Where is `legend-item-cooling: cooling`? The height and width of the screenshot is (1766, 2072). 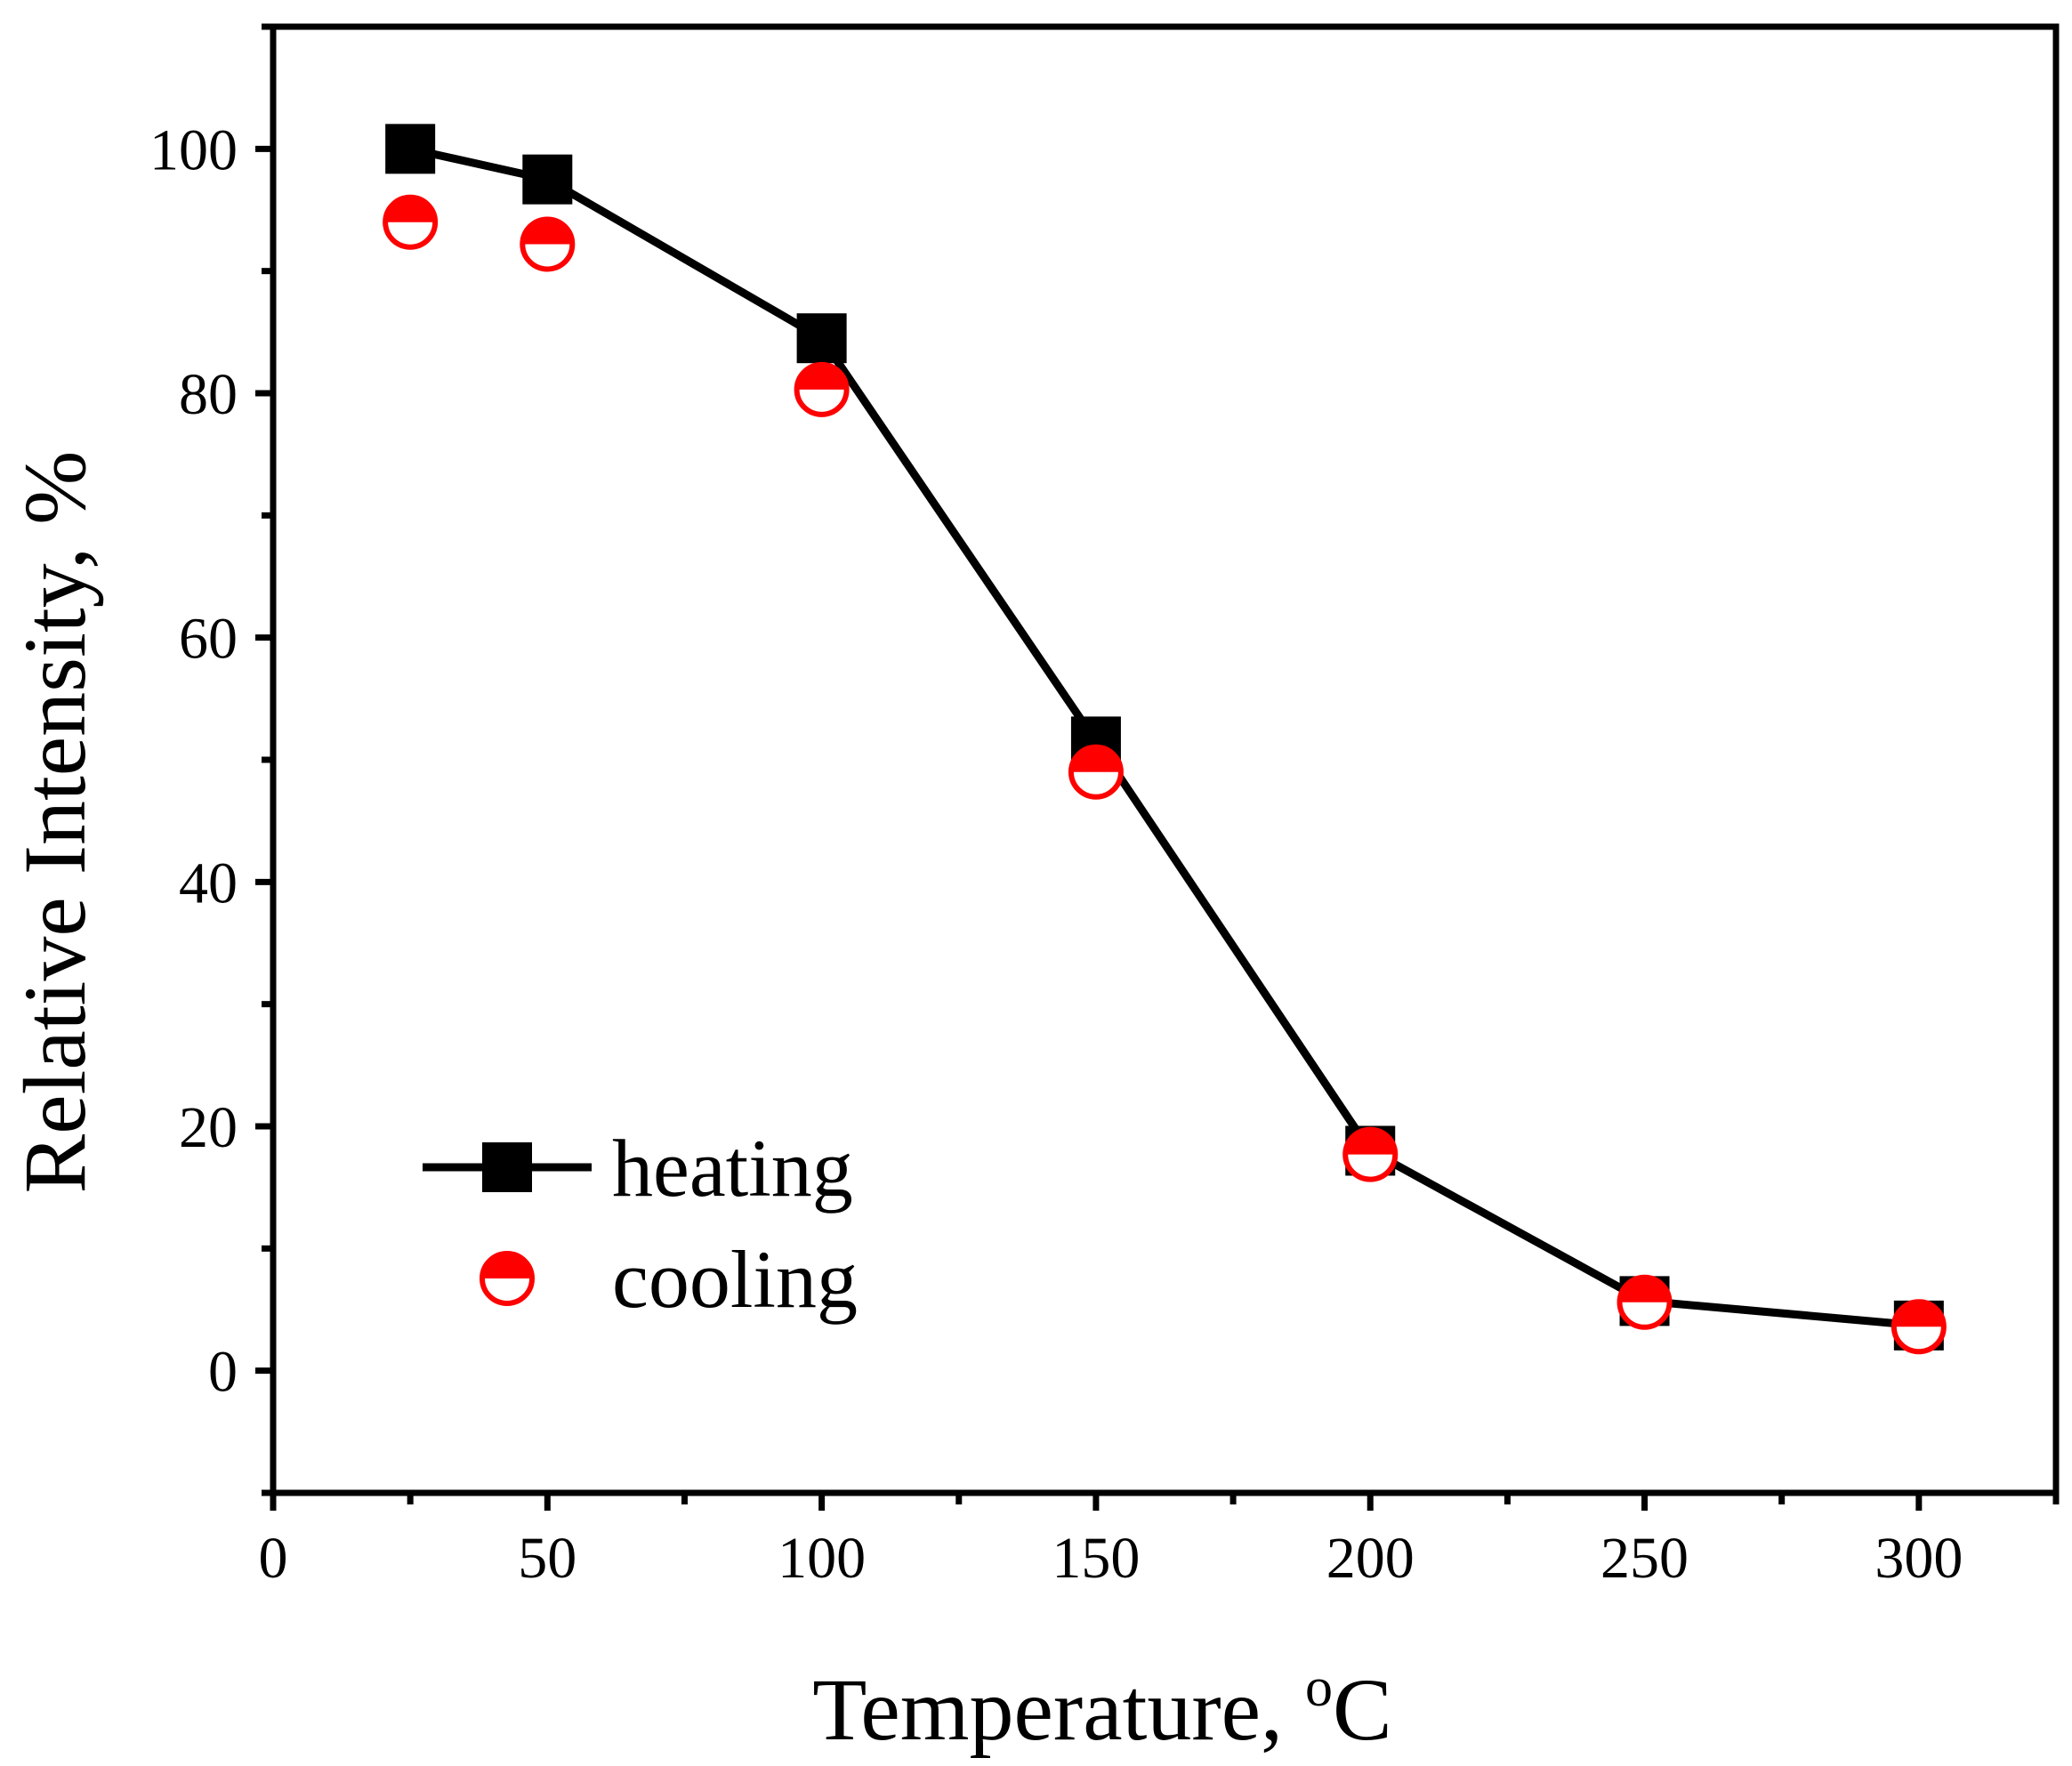 legend-item-cooling: cooling is located at coordinates (669, 1279).